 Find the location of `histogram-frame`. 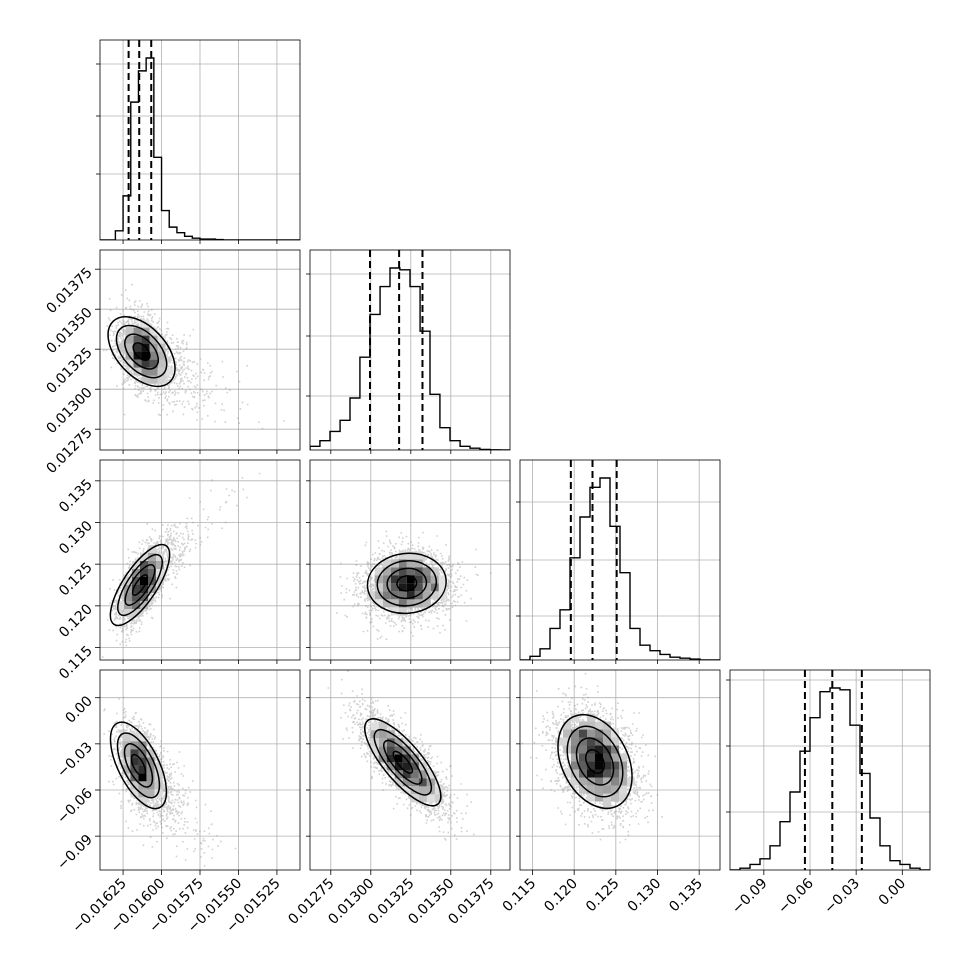

histogram-frame is located at coordinates (410, 350).